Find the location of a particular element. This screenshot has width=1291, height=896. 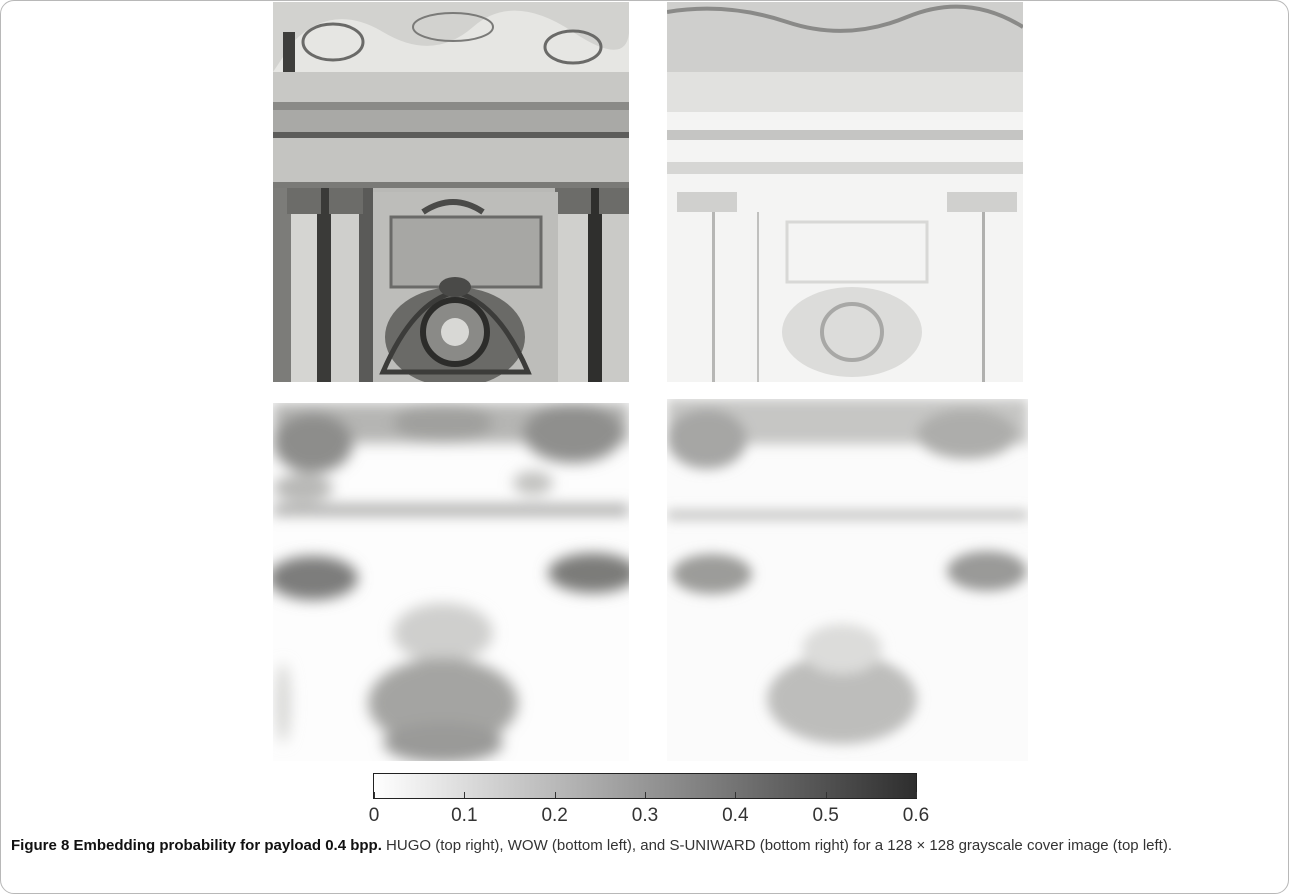

colorbar-tick-label: 0 is located at coordinates (374, 815).